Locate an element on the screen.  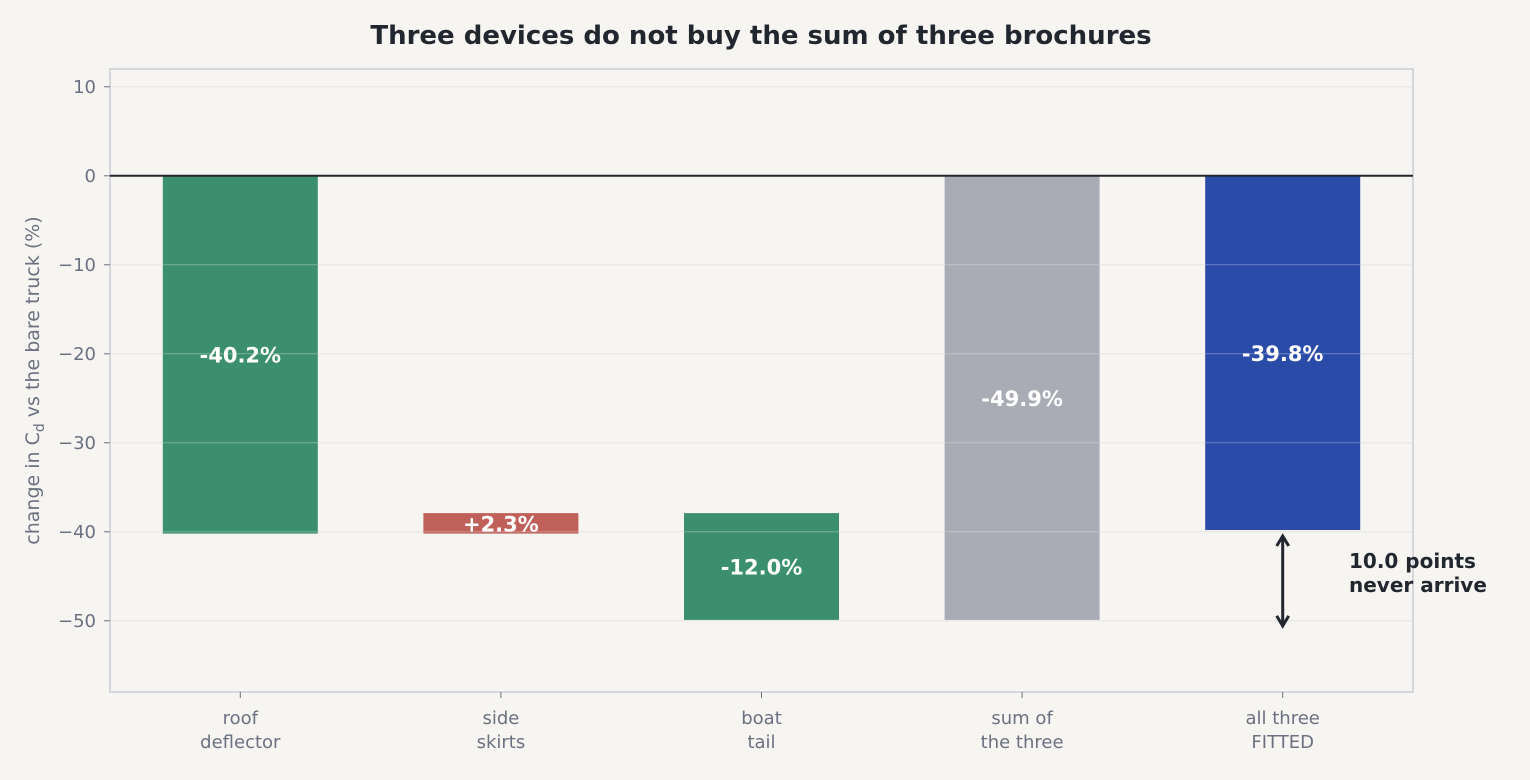
x-tick-label: deflector is located at coordinates (240, 742).